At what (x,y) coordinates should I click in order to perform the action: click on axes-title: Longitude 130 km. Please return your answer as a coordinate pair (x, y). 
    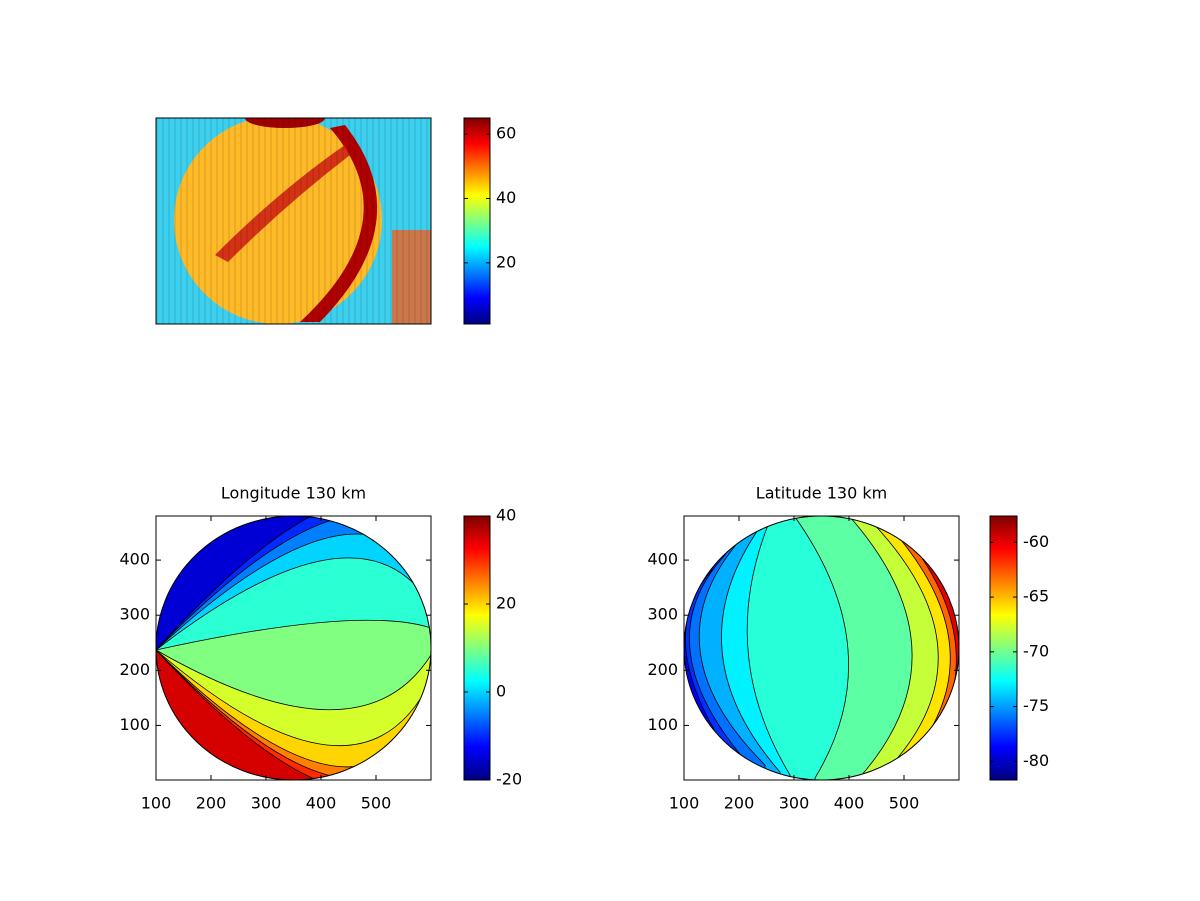
    Looking at the image, I should click on (293, 493).